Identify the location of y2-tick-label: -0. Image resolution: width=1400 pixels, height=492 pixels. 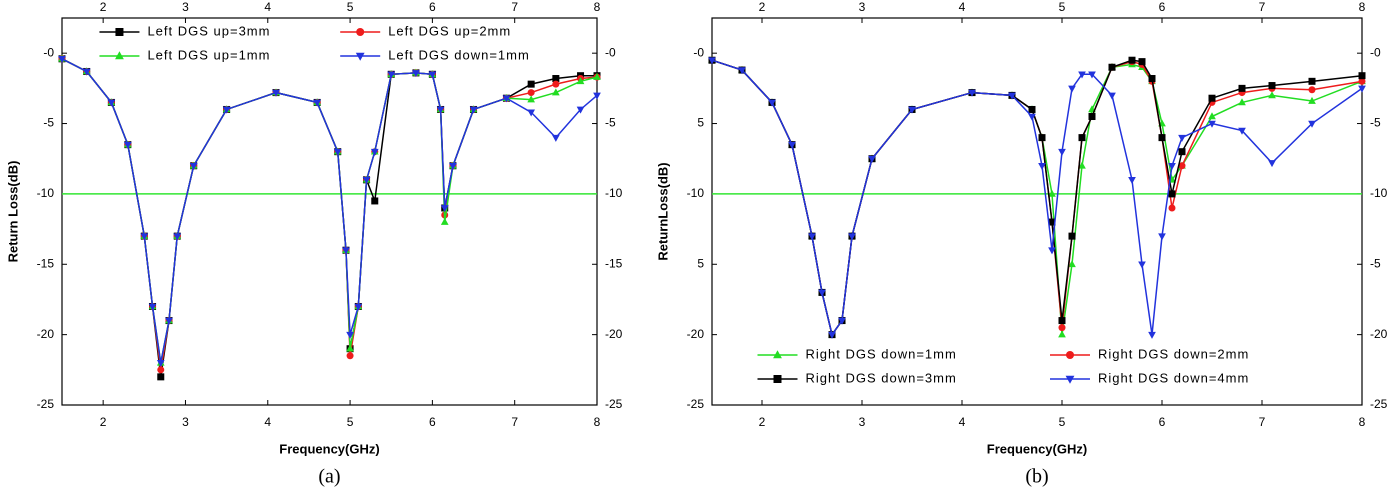
(610, 52).